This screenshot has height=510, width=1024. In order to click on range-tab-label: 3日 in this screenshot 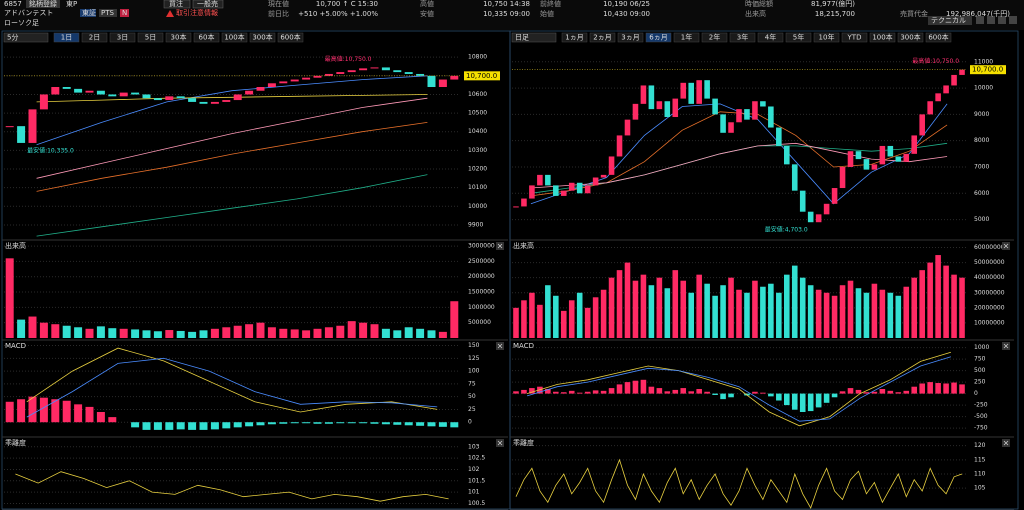, I will do `click(122, 38)`.